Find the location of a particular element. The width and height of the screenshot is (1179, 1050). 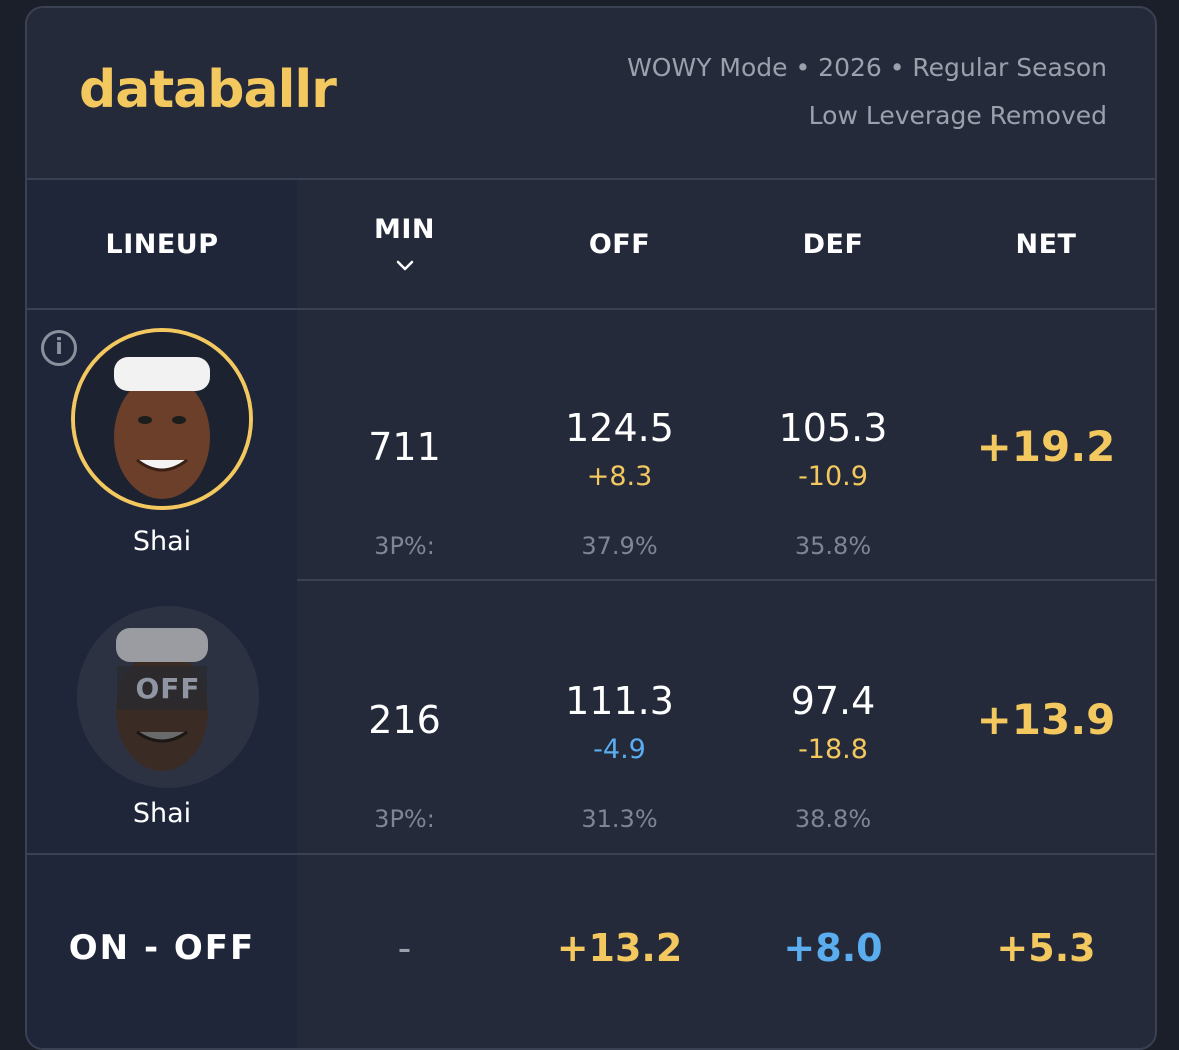

row-on-def-rating: 105.3 is located at coordinates (833, 428).